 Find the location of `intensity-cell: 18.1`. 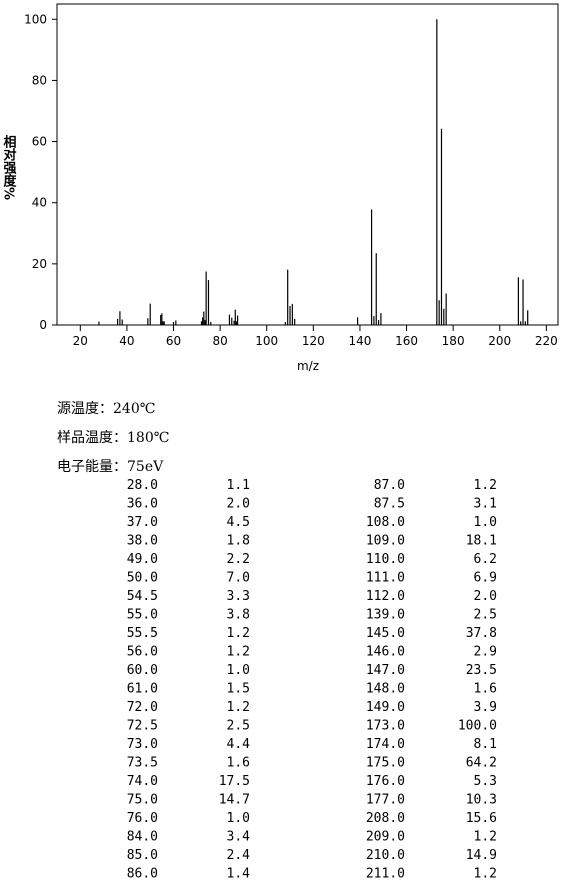

intensity-cell: 18.1 is located at coordinates (481, 541).